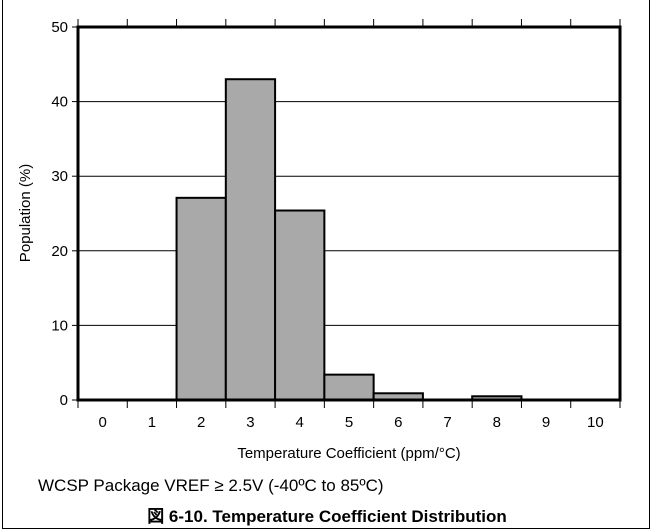  I want to click on chart-note: WCSP Package VREF ≥ 2.5V (-40ºC to 85ºC), so click(211, 485).